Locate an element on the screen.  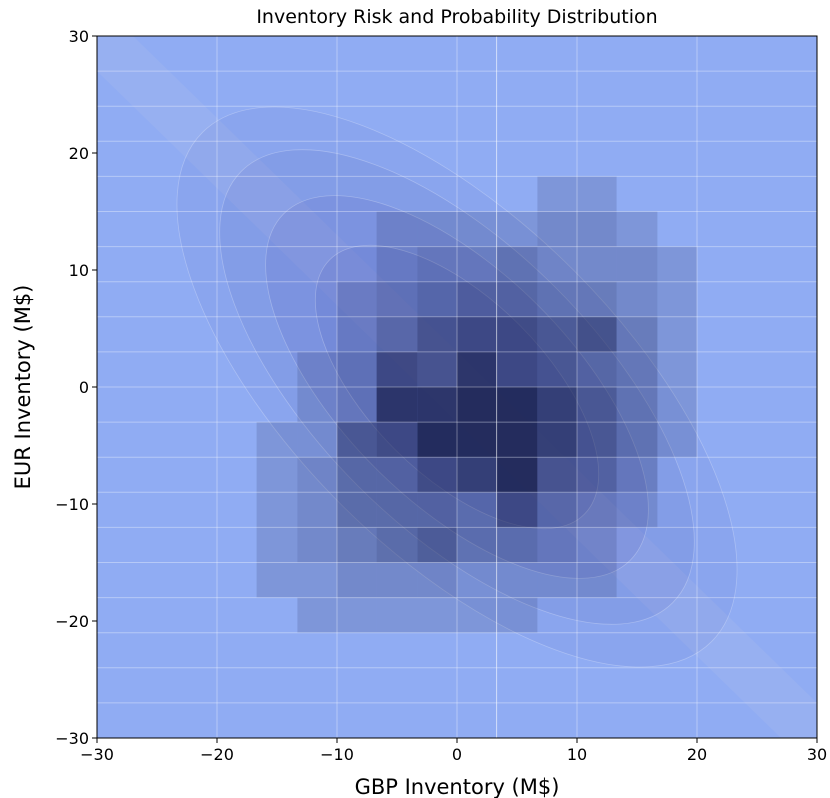
x-tick-label: 20 is located at coordinates (697, 754).